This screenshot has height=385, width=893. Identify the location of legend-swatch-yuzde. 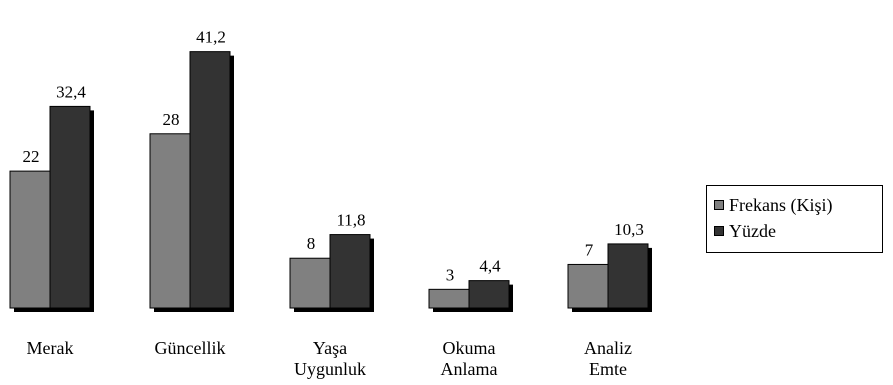
(719, 231).